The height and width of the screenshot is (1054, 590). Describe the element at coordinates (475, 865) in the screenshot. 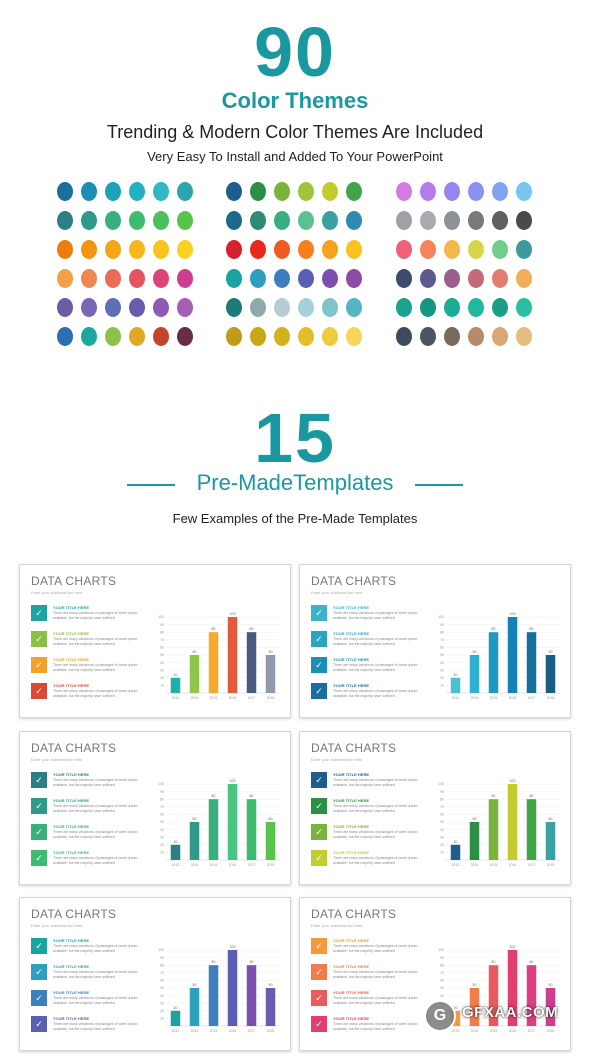

I see `x-tick-label: 2014` at that location.